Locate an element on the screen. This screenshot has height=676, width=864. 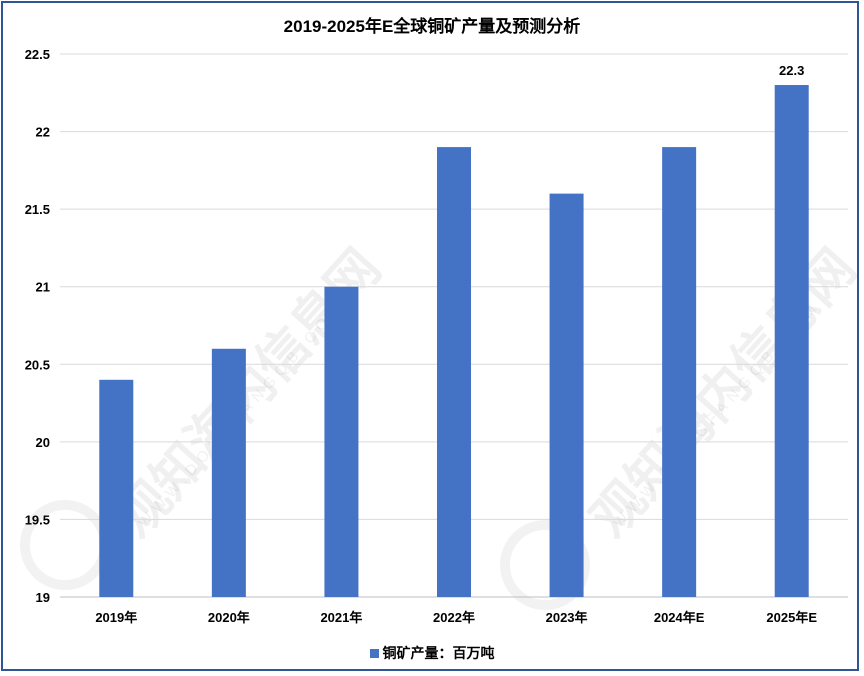
x-tick-label: 2022年 is located at coordinates (454, 617).